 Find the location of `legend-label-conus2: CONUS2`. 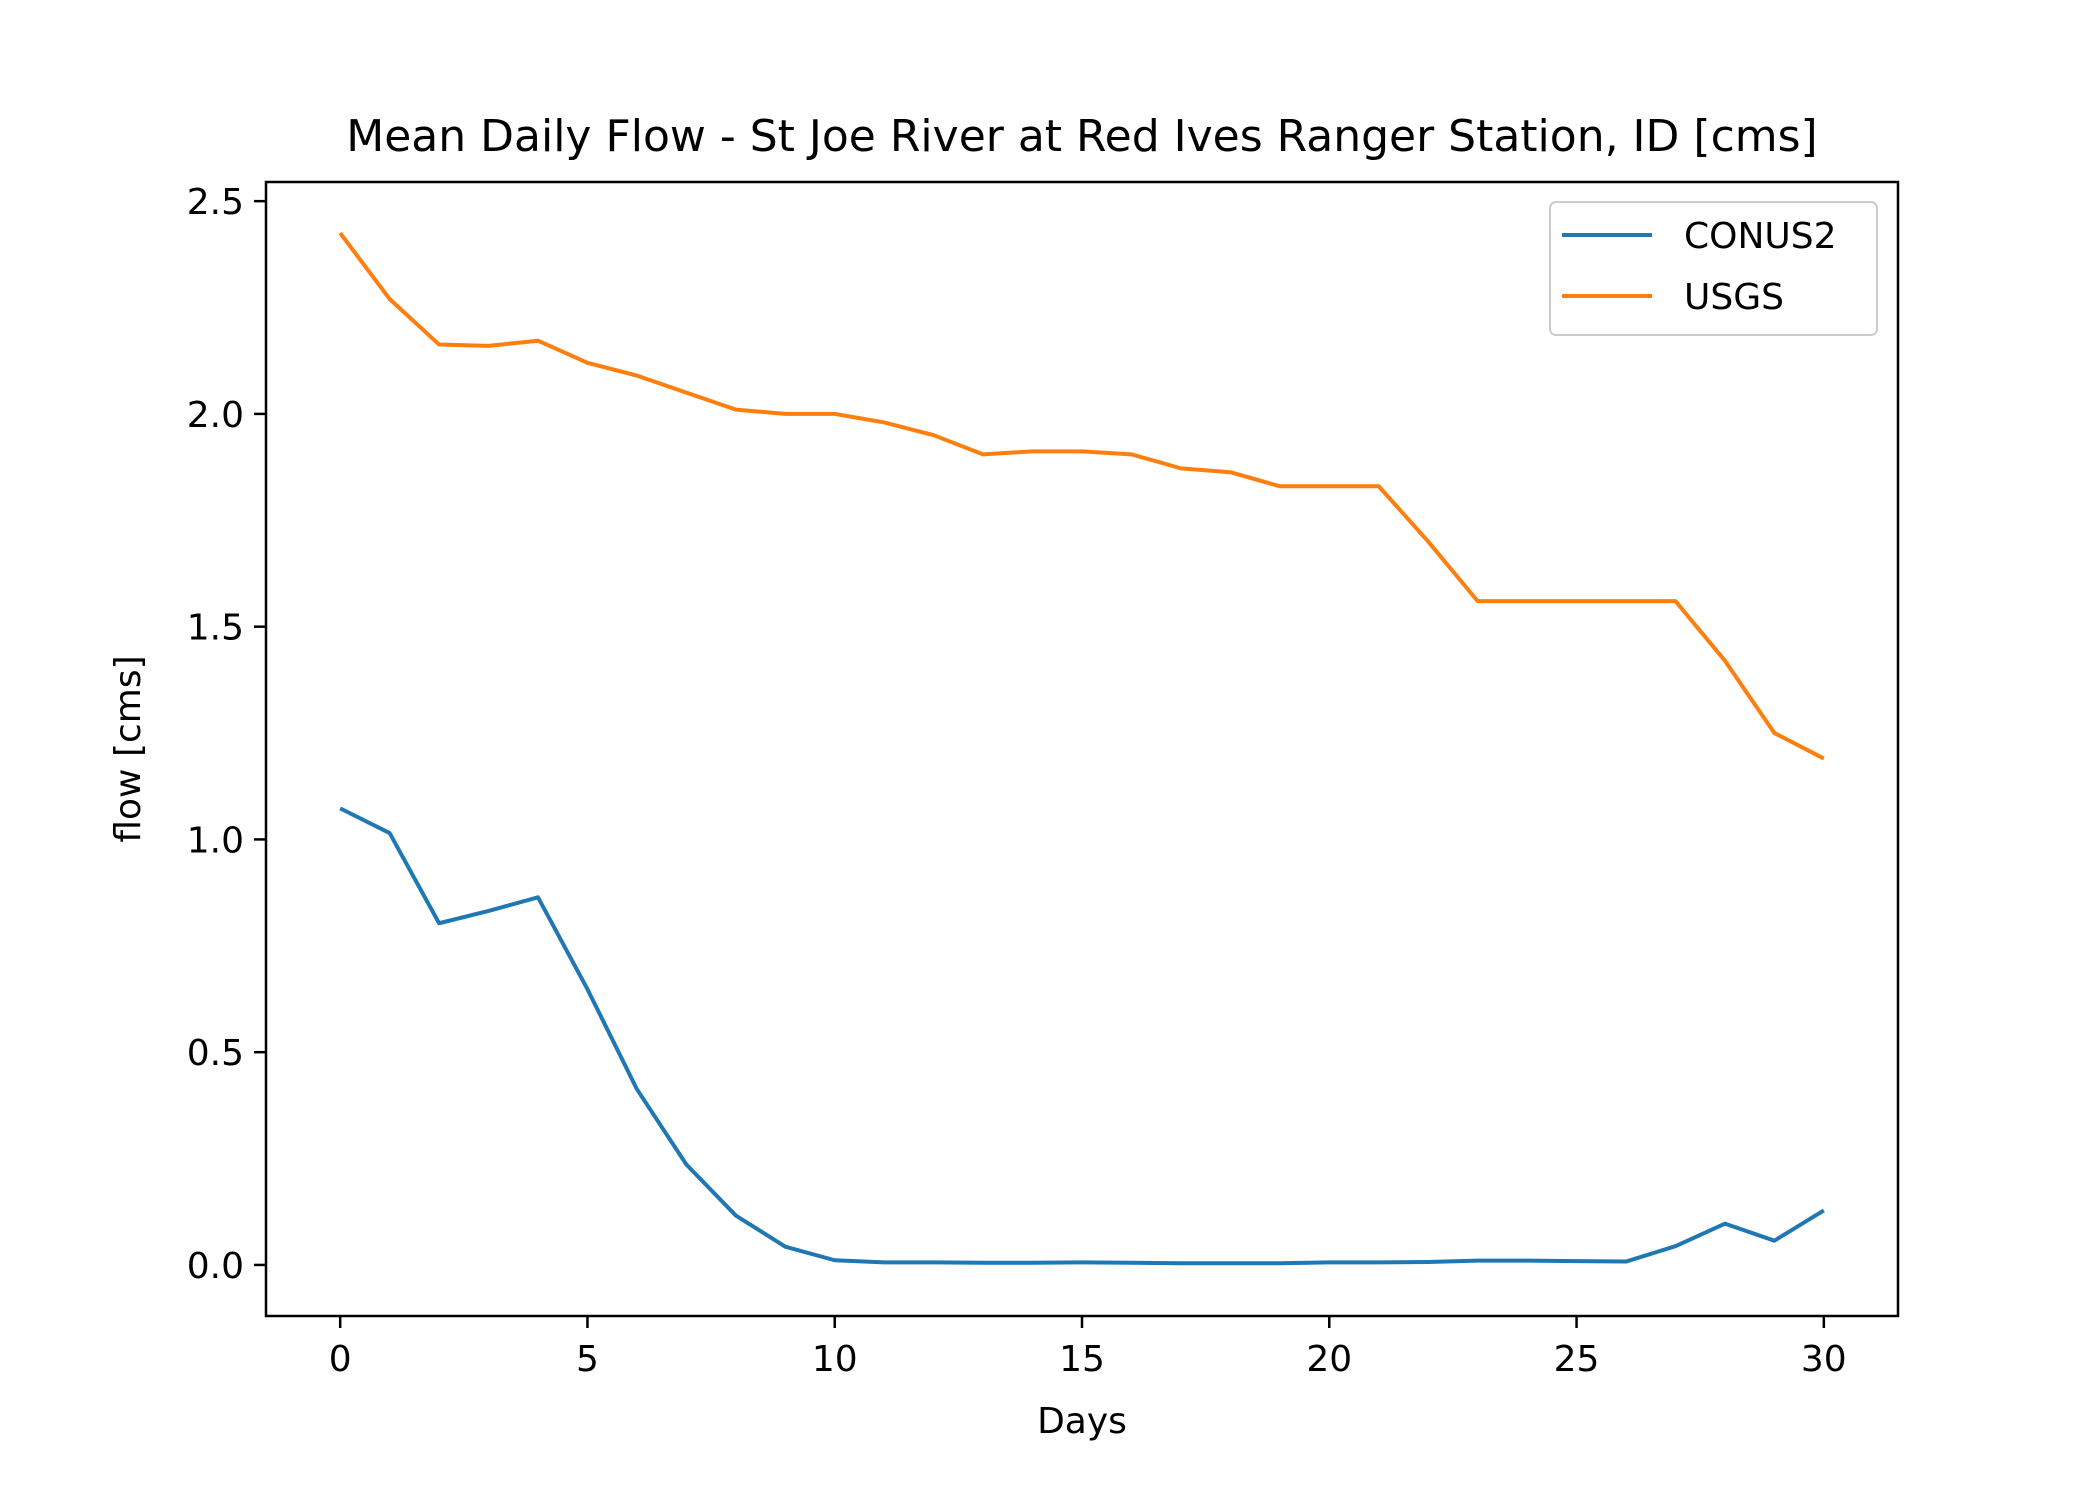

legend-label-conus2: CONUS2 is located at coordinates (1760, 236).